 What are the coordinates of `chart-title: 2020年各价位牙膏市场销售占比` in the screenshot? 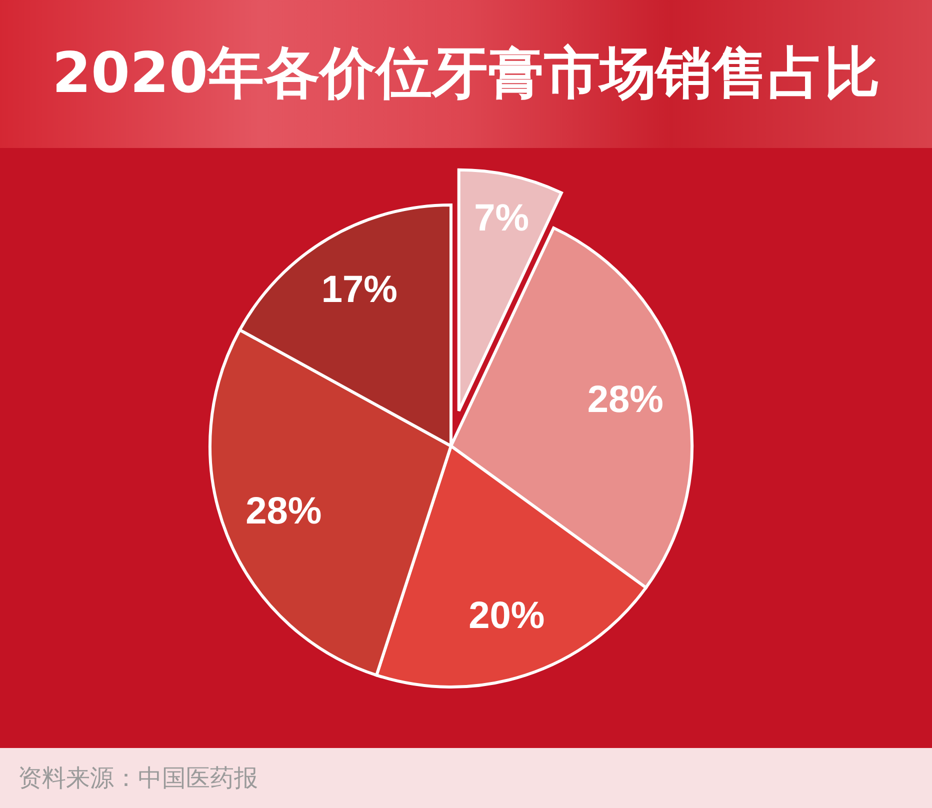 It's located at (466, 74).